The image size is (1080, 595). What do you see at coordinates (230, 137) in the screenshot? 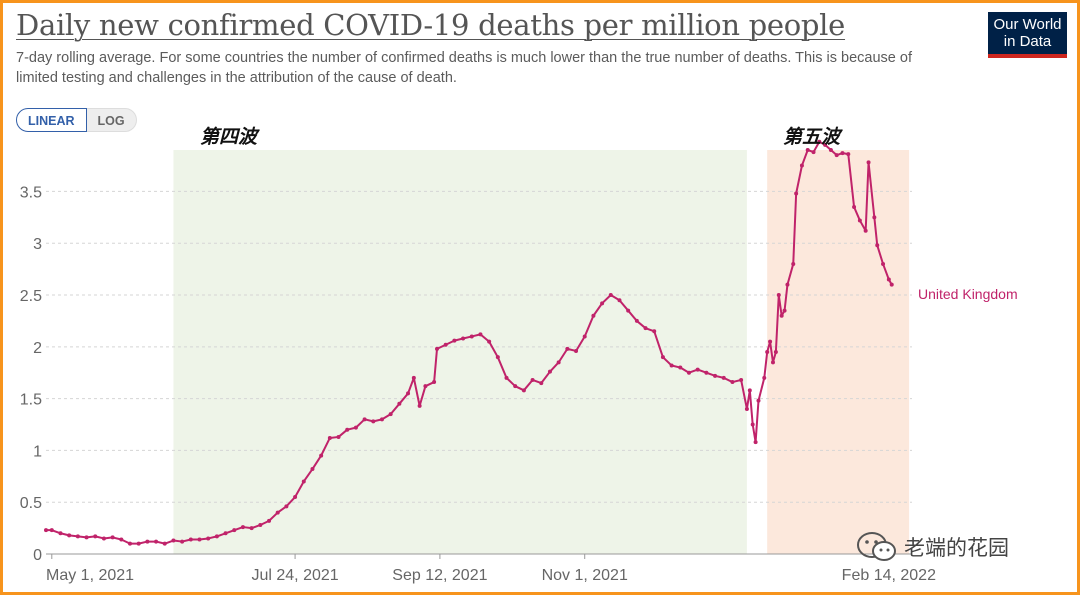
I see `wave4-label: 第四波` at bounding box center [230, 137].